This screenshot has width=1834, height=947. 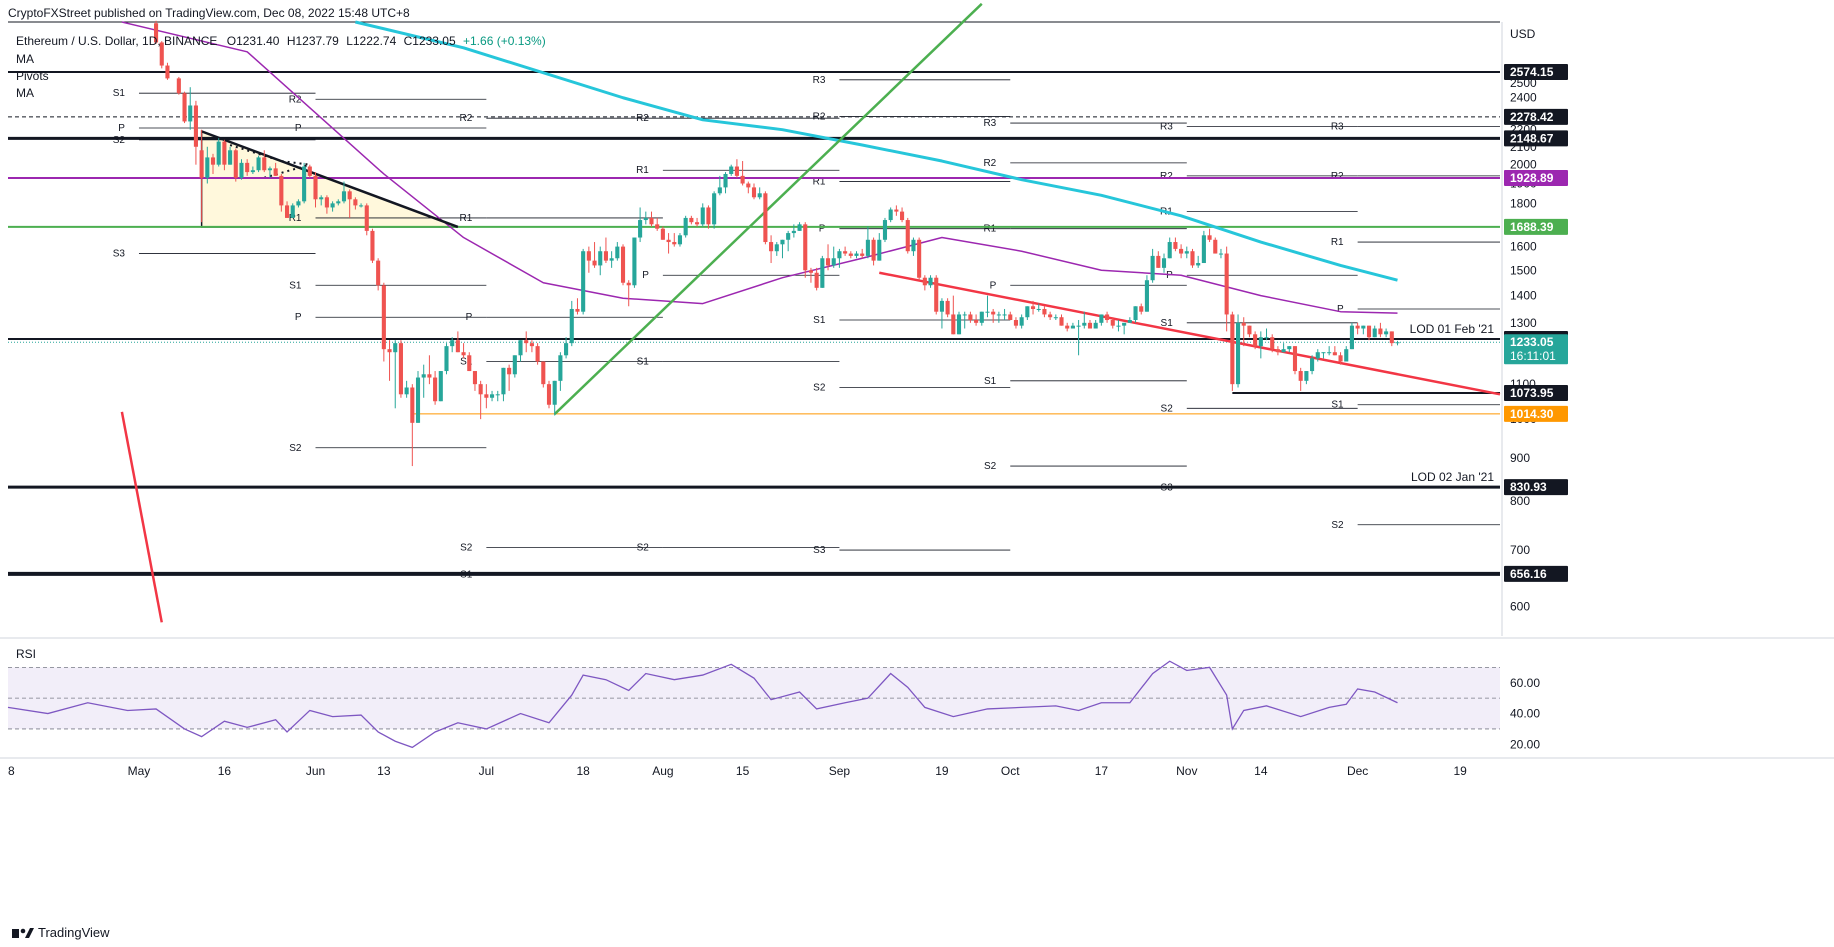 What do you see at coordinates (1460, 771) in the screenshot?
I see `time-tick-16: 19` at bounding box center [1460, 771].